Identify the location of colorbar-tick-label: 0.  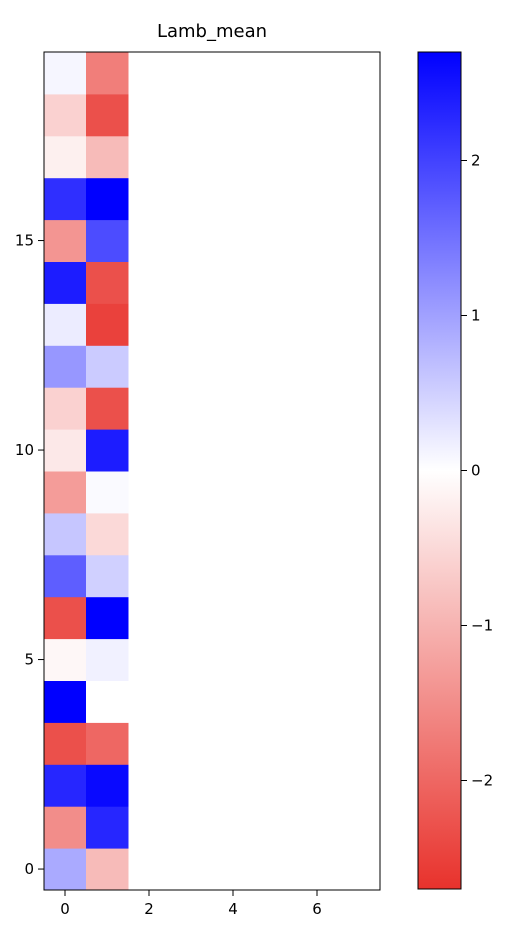
(476, 471).